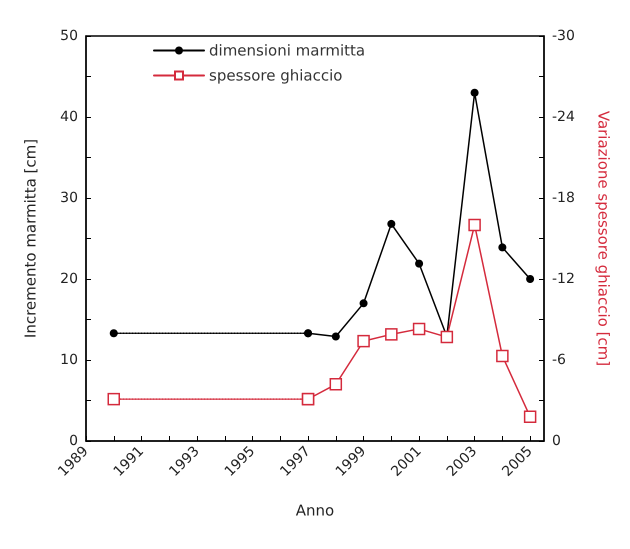  Describe the element at coordinates (603, 238) in the screenshot. I see `y2-axis-title: Variazione spessore ghiaccio [cm]` at that location.